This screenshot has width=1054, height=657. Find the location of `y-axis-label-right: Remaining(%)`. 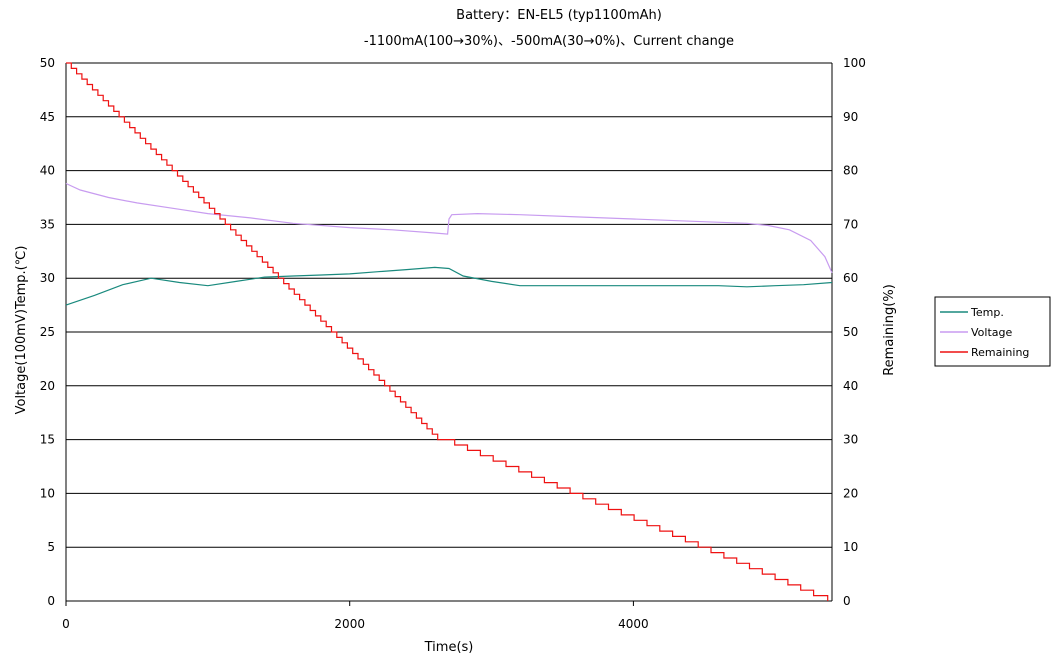

y-axis-label-right: Remaining(%) is located at coordinates (889, 330).